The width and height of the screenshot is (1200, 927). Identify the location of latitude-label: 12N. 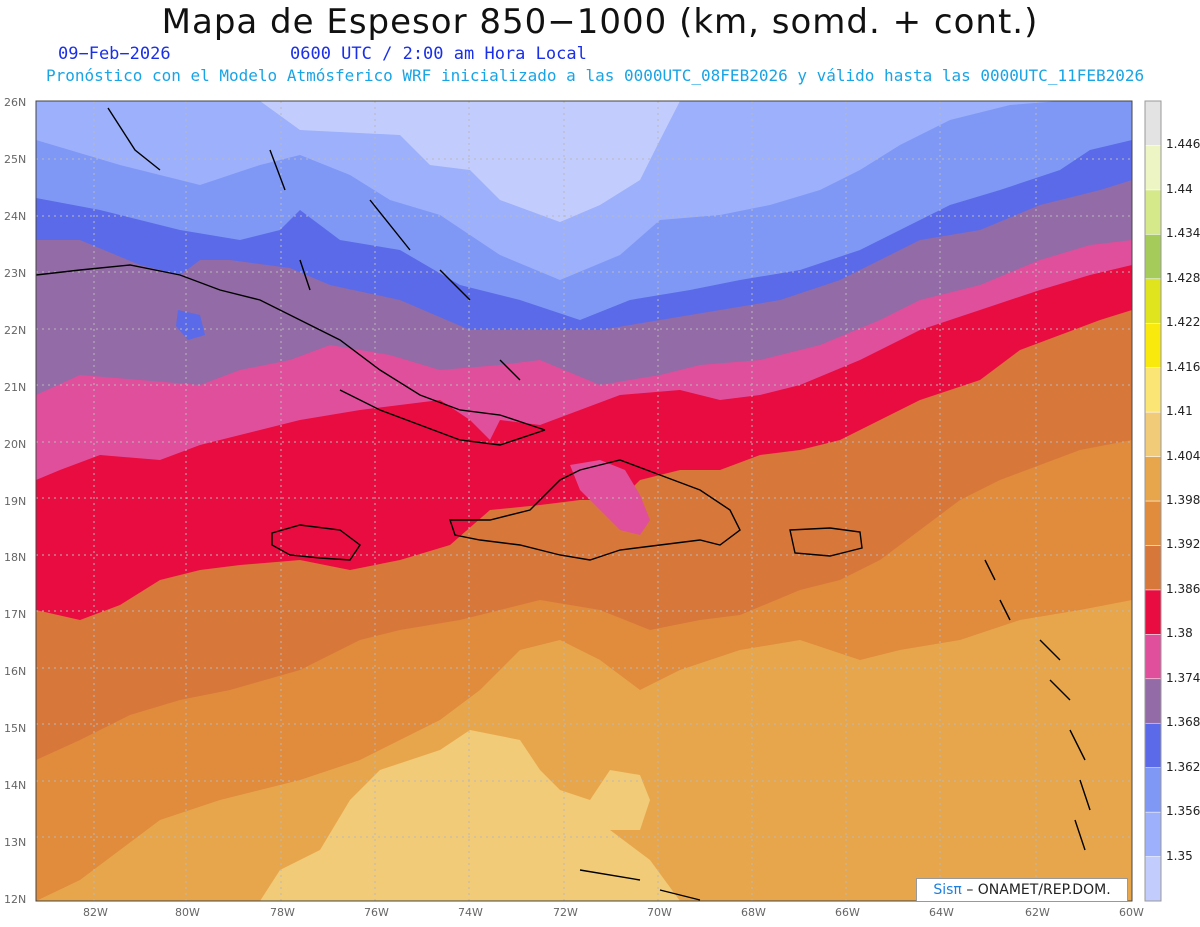
(15, 899).